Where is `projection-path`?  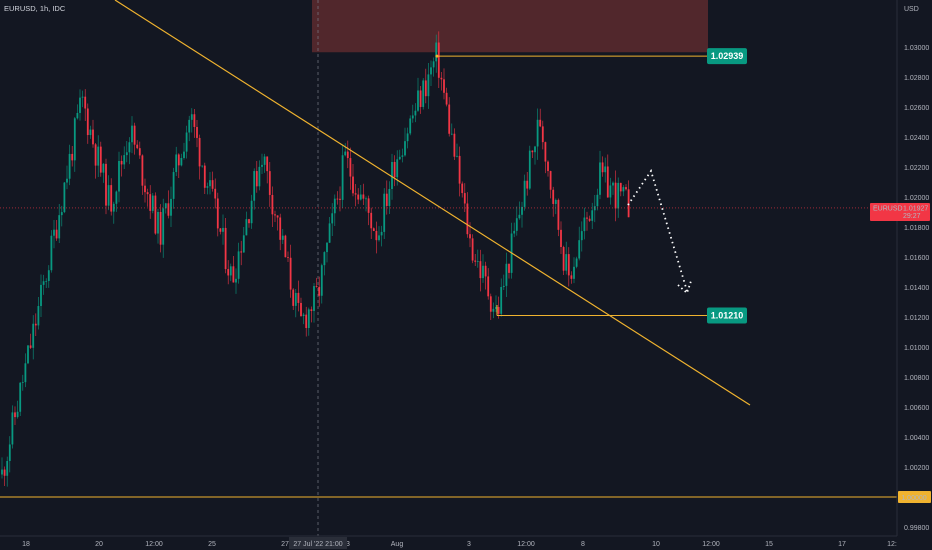
projection-path is located at coordinates (657, 230).